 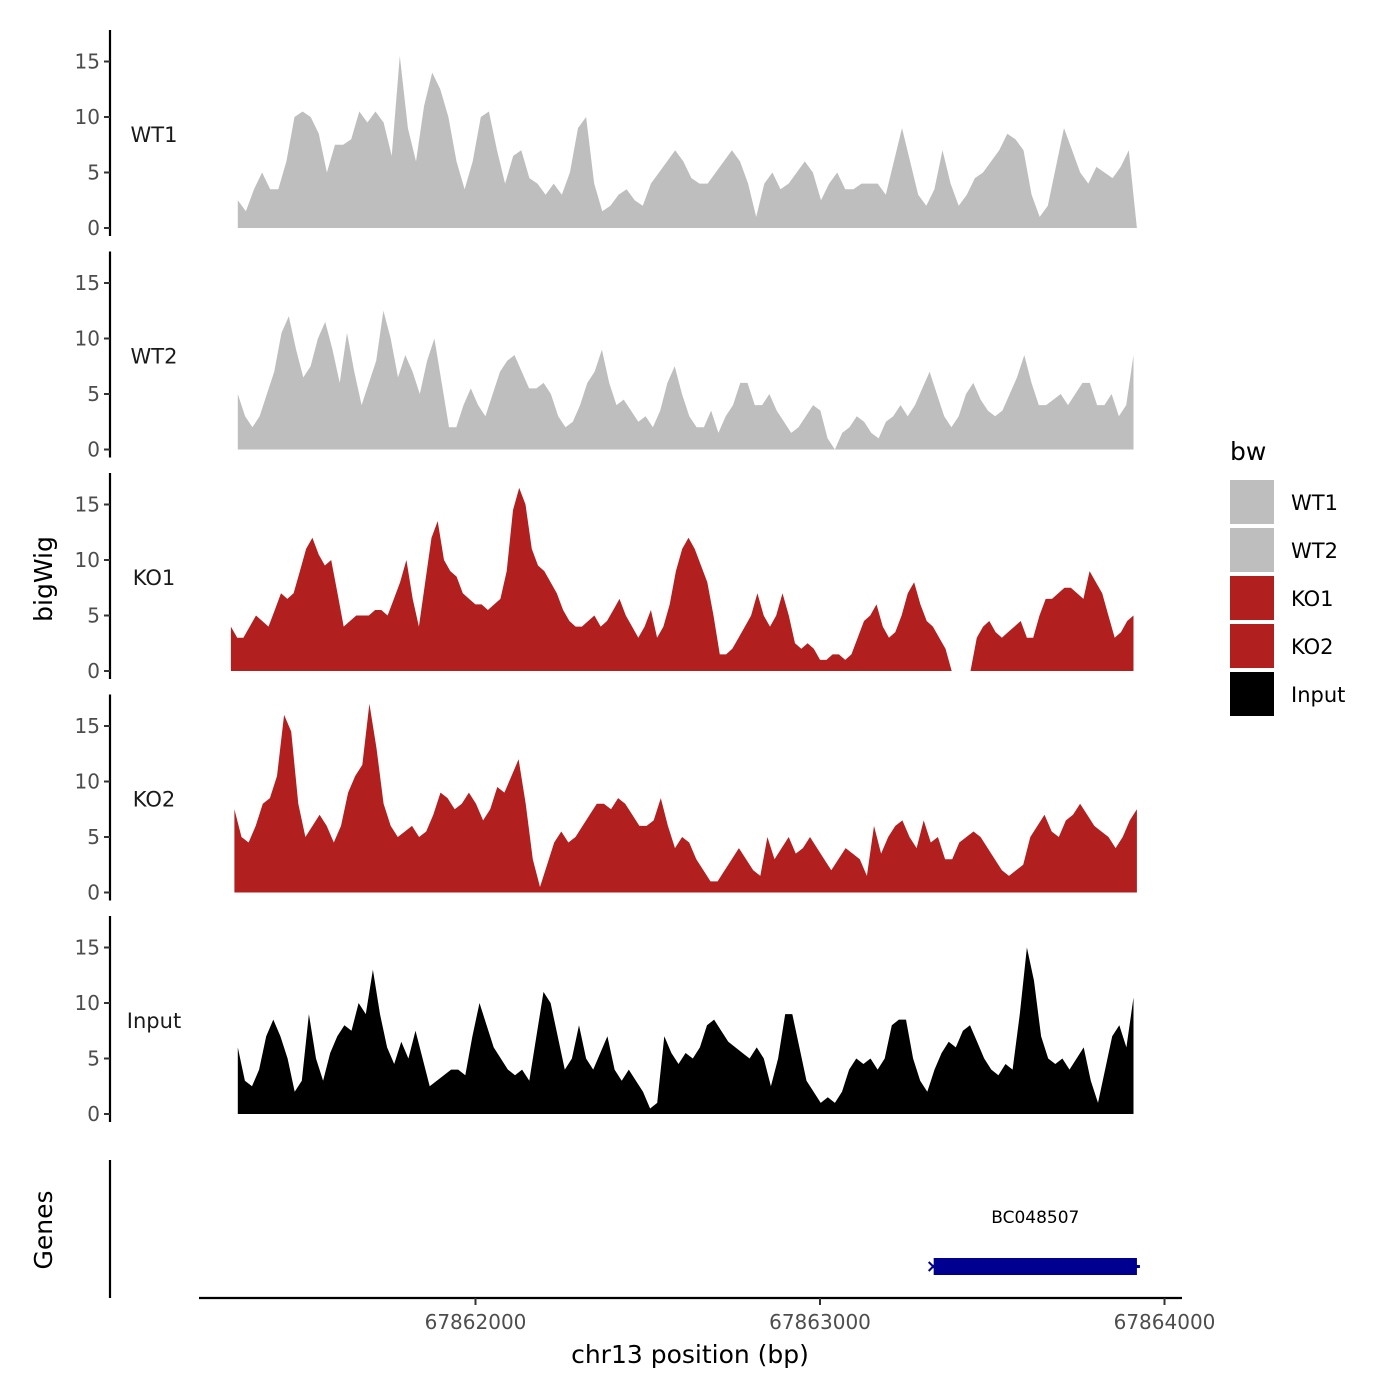 What do you see at coordinates (820, 1322) in the screenshot?
I see `x-tick-label: 67863000` at bounding box center [820, 1322].